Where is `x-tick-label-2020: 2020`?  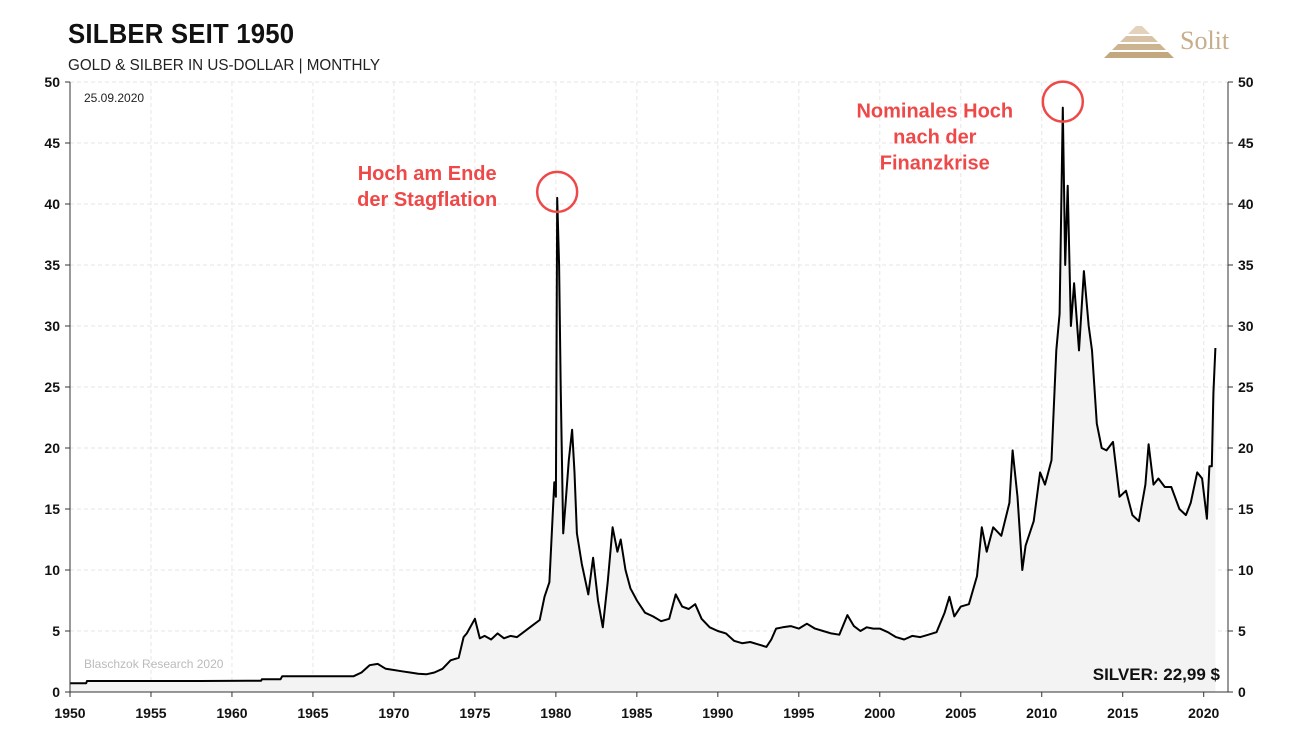 x-tick-label-2020: 2020 is located at coordinates (1203, 713).